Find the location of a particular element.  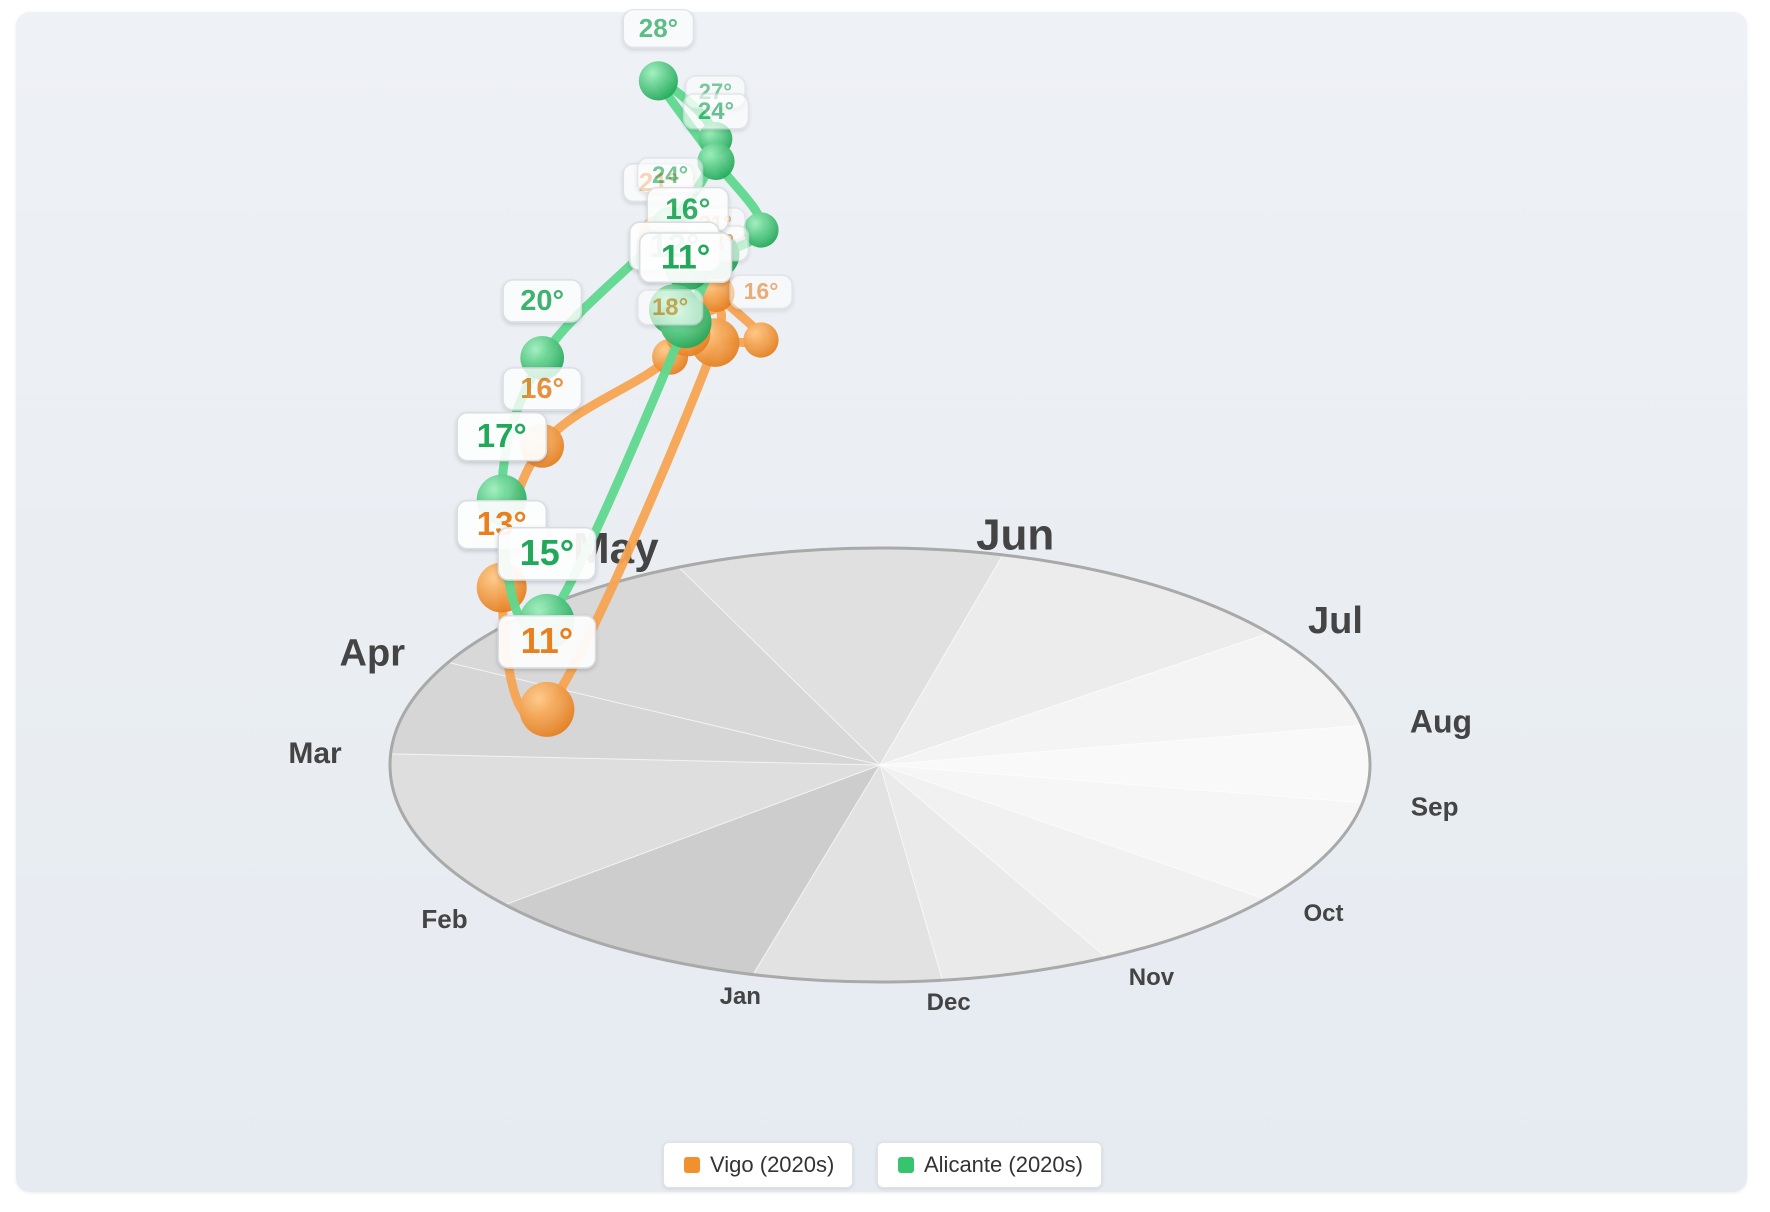

legend-item-vigo: Vigo (2020s) is located at coordinates (758, 1165).